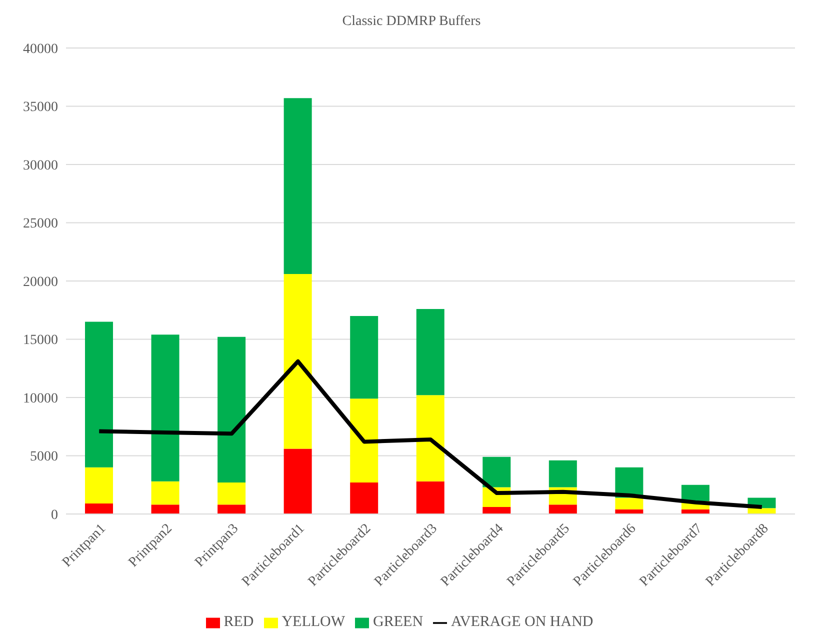  What do you see at coordinates (40, 166) in the screenshot?
I see `y-tick-label: 30000` at bounding box center [40, 166].